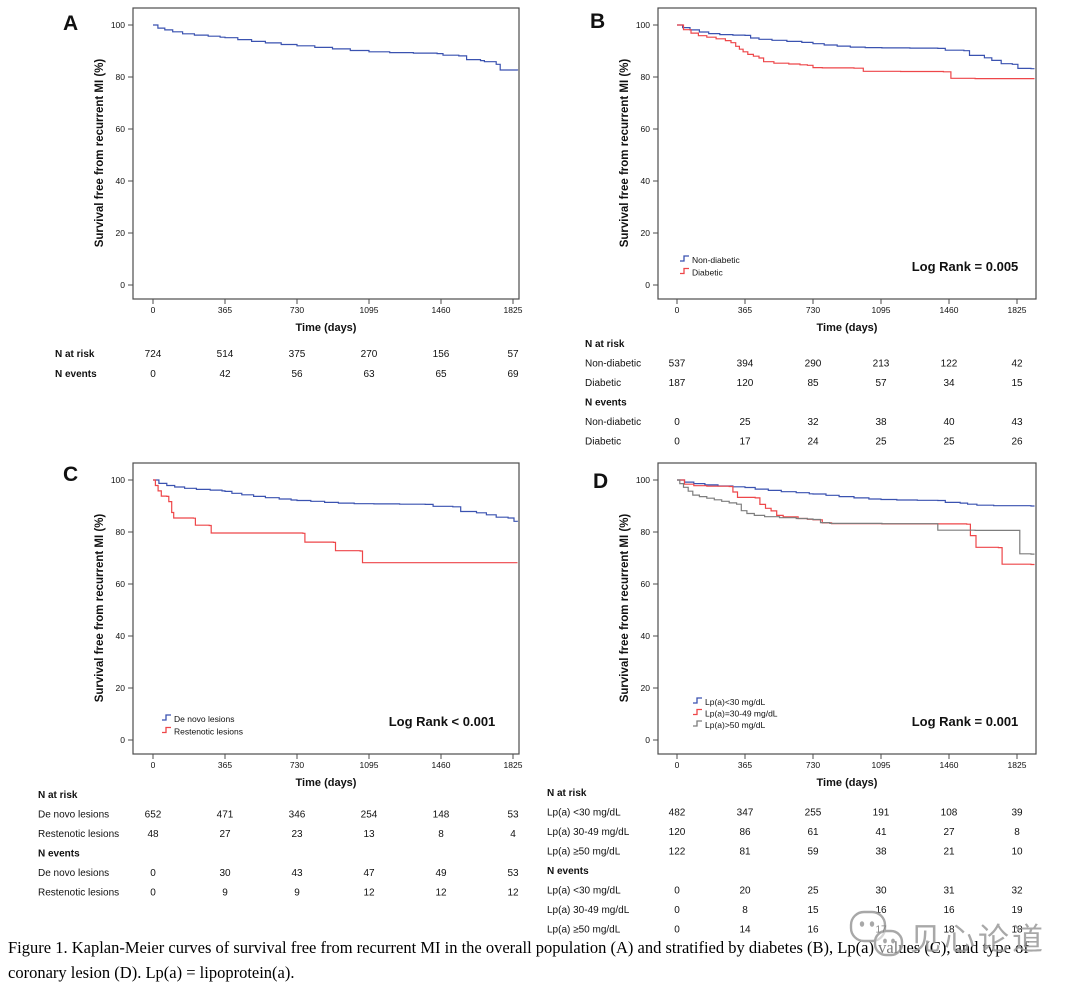 The height and width of the screenshot is (991, 1080). Describe the element at coordinates (166, 730) in the screenshot. I see `legend-swatch-red` at that location.